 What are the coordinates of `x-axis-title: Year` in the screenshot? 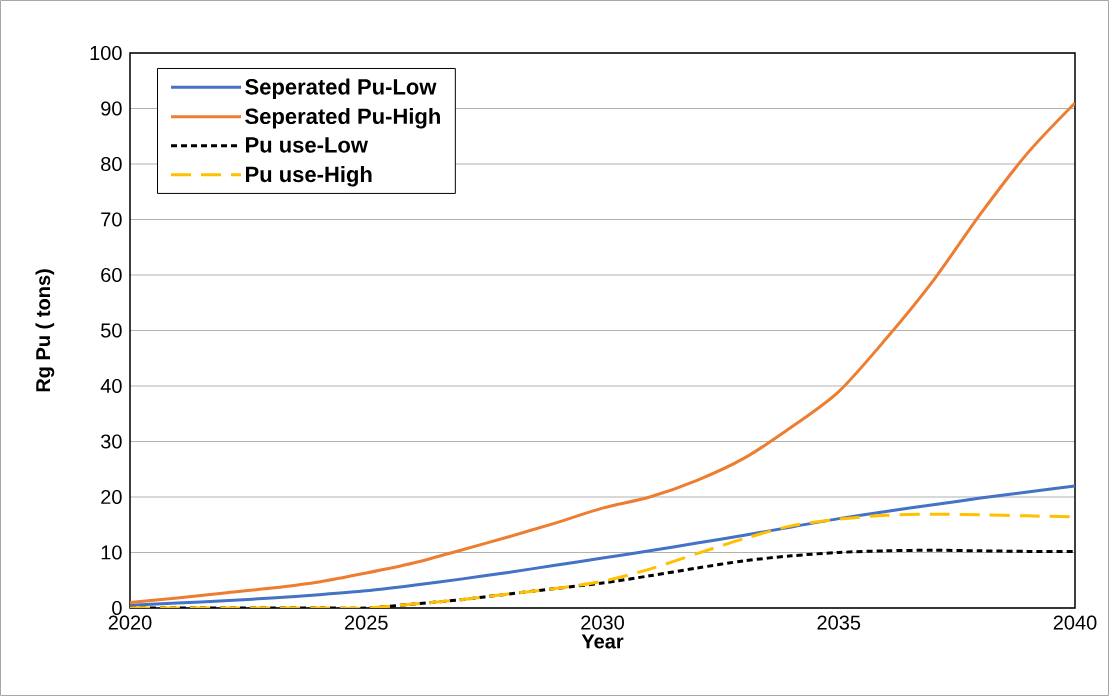 It's located at (602, 641).